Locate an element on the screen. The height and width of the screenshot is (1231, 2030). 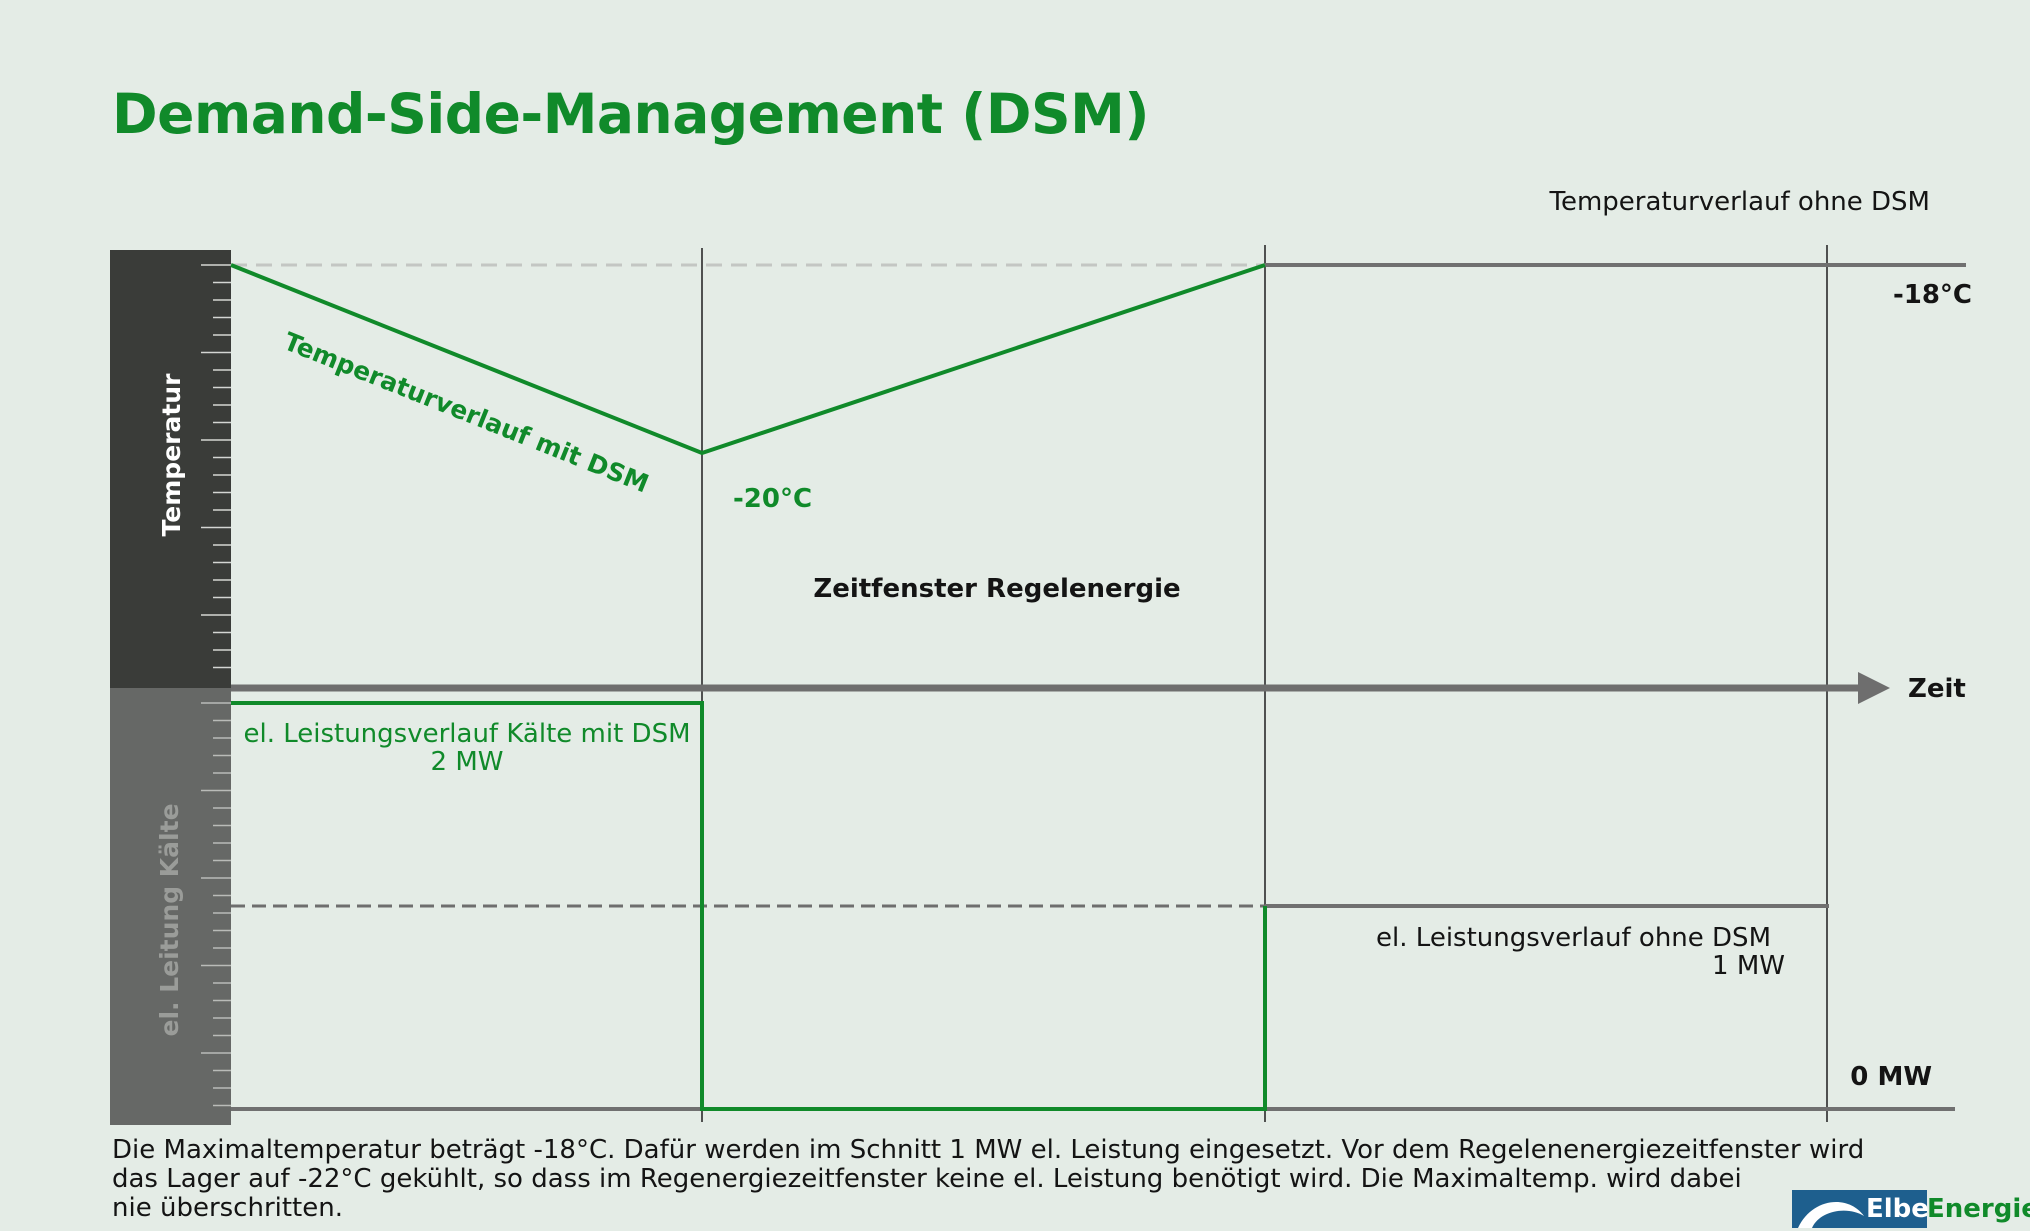
temp-max-label: -18°C is located at coordinates (1932, 295).